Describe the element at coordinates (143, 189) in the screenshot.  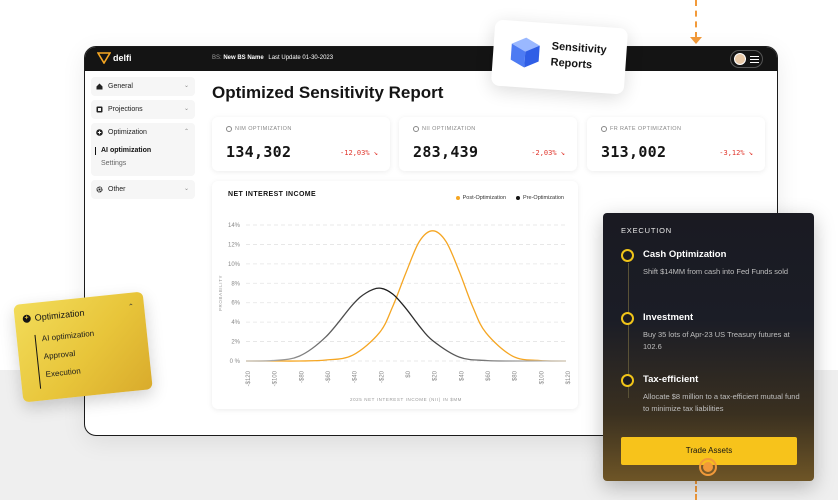
I see `sidebar-item-other: Other ⌄` at that location.